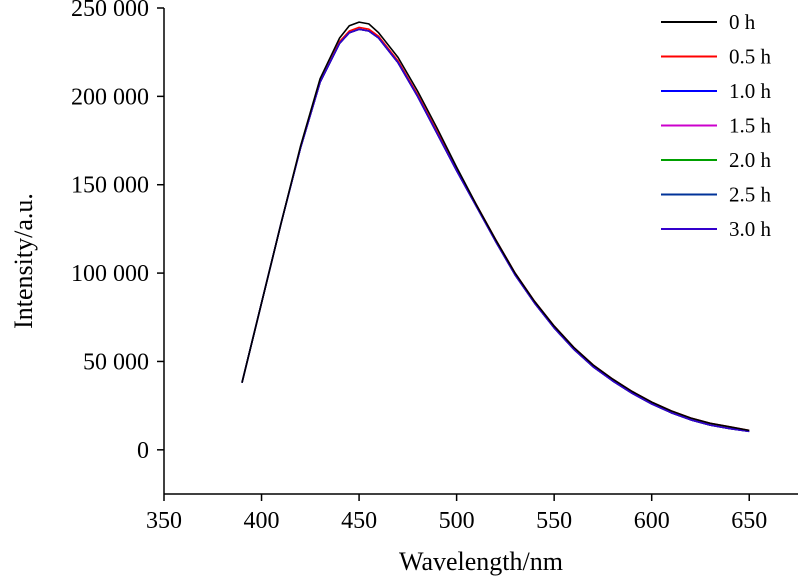  I want to click on legend-label: 1.5 h, so click(750, 126).